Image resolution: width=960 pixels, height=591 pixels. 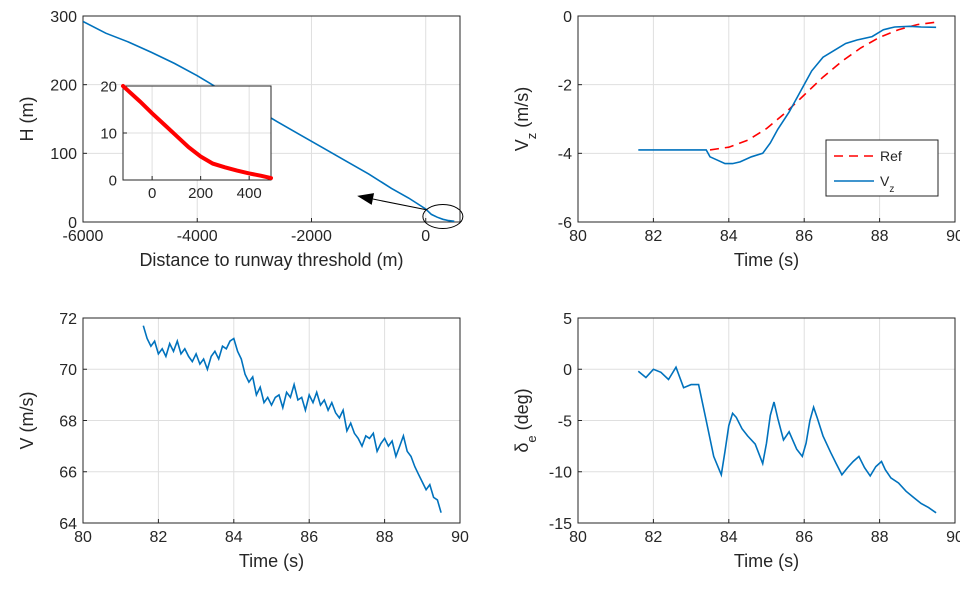 What do you see at coordinates (565, 421) in the screenshot?
I see `y-tick-label: -5` at bounding box center [565, 421].